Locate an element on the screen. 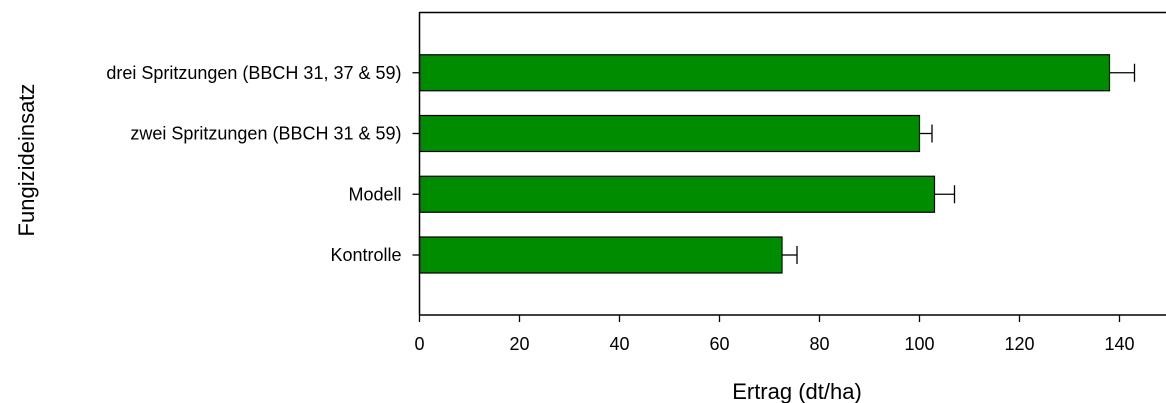  x-axis-title: Ertrag (dt/ha) is located at coordinates (797, 391).